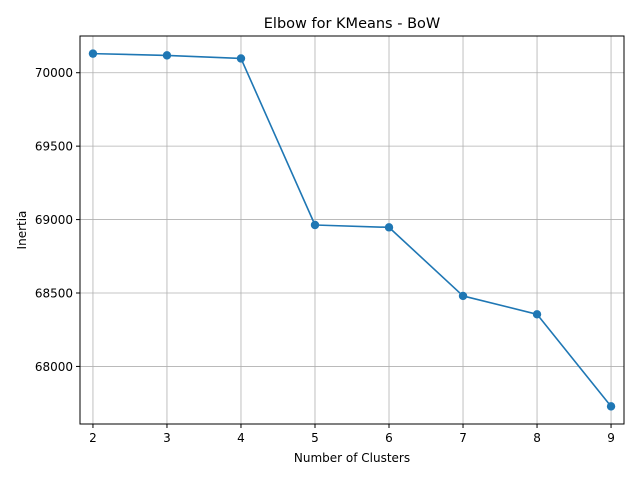 This screenshot has height=480, width=640. Describe the element at coordinates (54, 73) in the screenshot. I see `y-tick-label: 70000` at that location.